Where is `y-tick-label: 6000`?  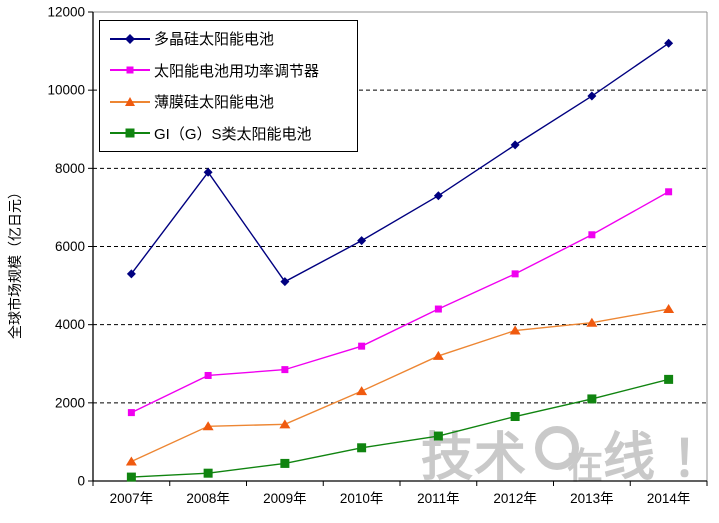 y-tick-label: 6000 is located at coordinates (70, 246).